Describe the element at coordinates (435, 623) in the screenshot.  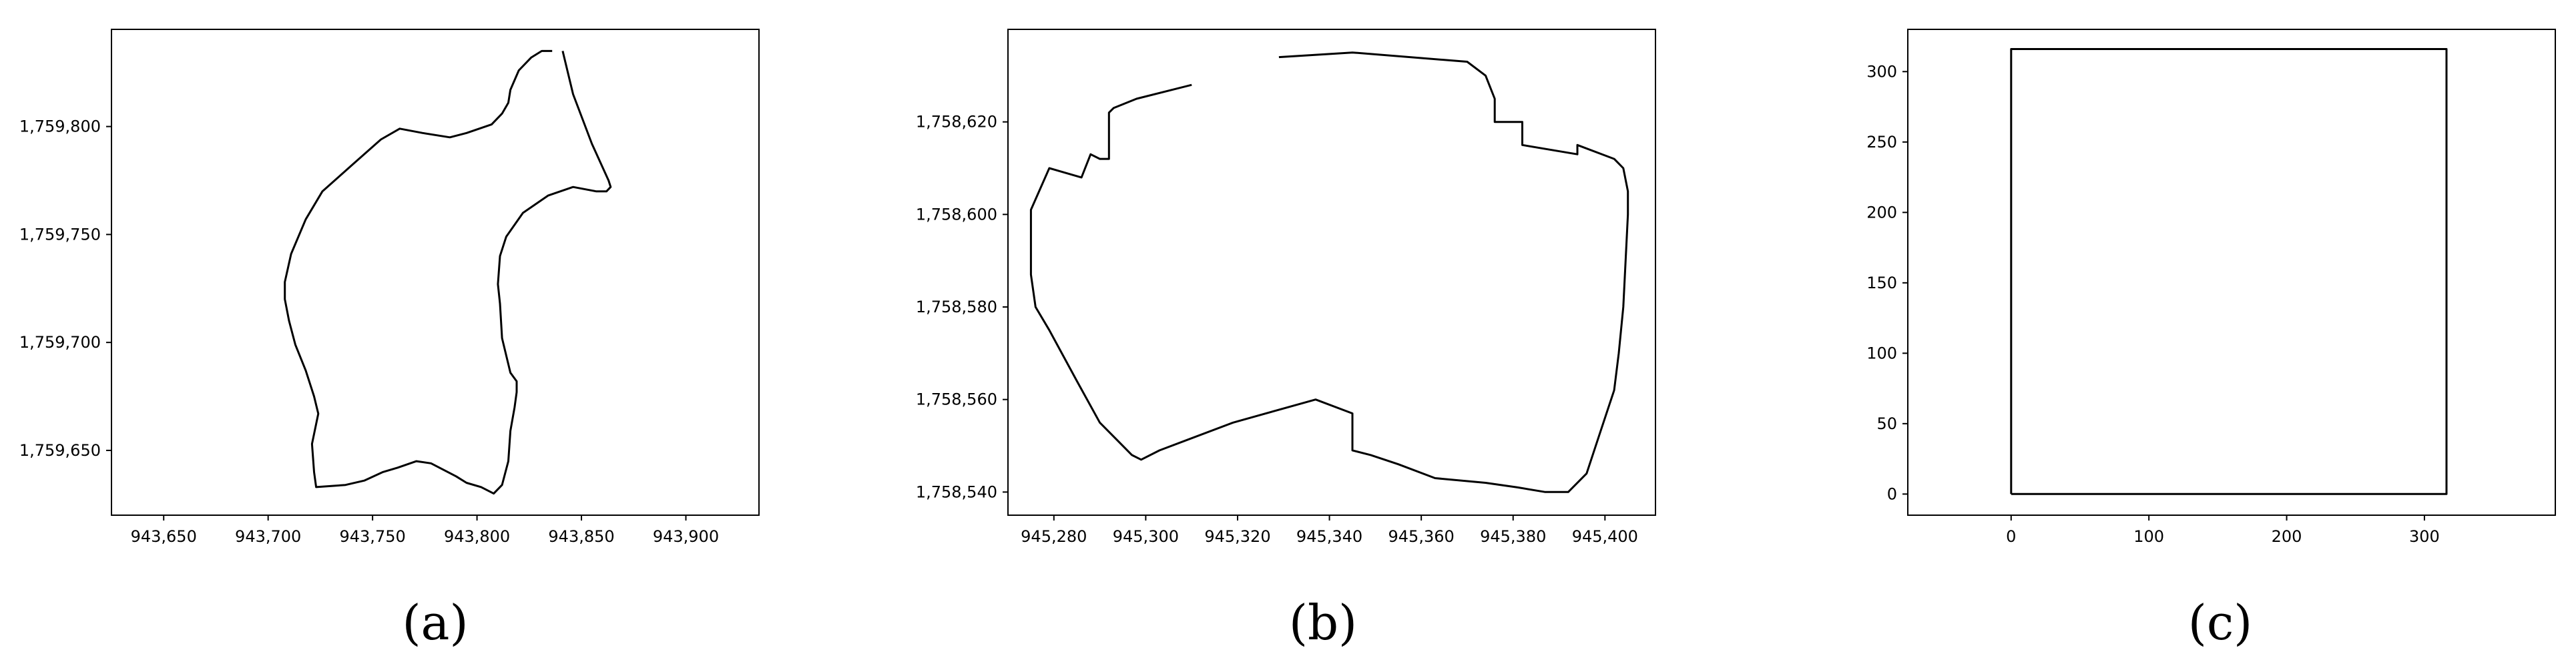
I see `caption-a: (a)` at that location.